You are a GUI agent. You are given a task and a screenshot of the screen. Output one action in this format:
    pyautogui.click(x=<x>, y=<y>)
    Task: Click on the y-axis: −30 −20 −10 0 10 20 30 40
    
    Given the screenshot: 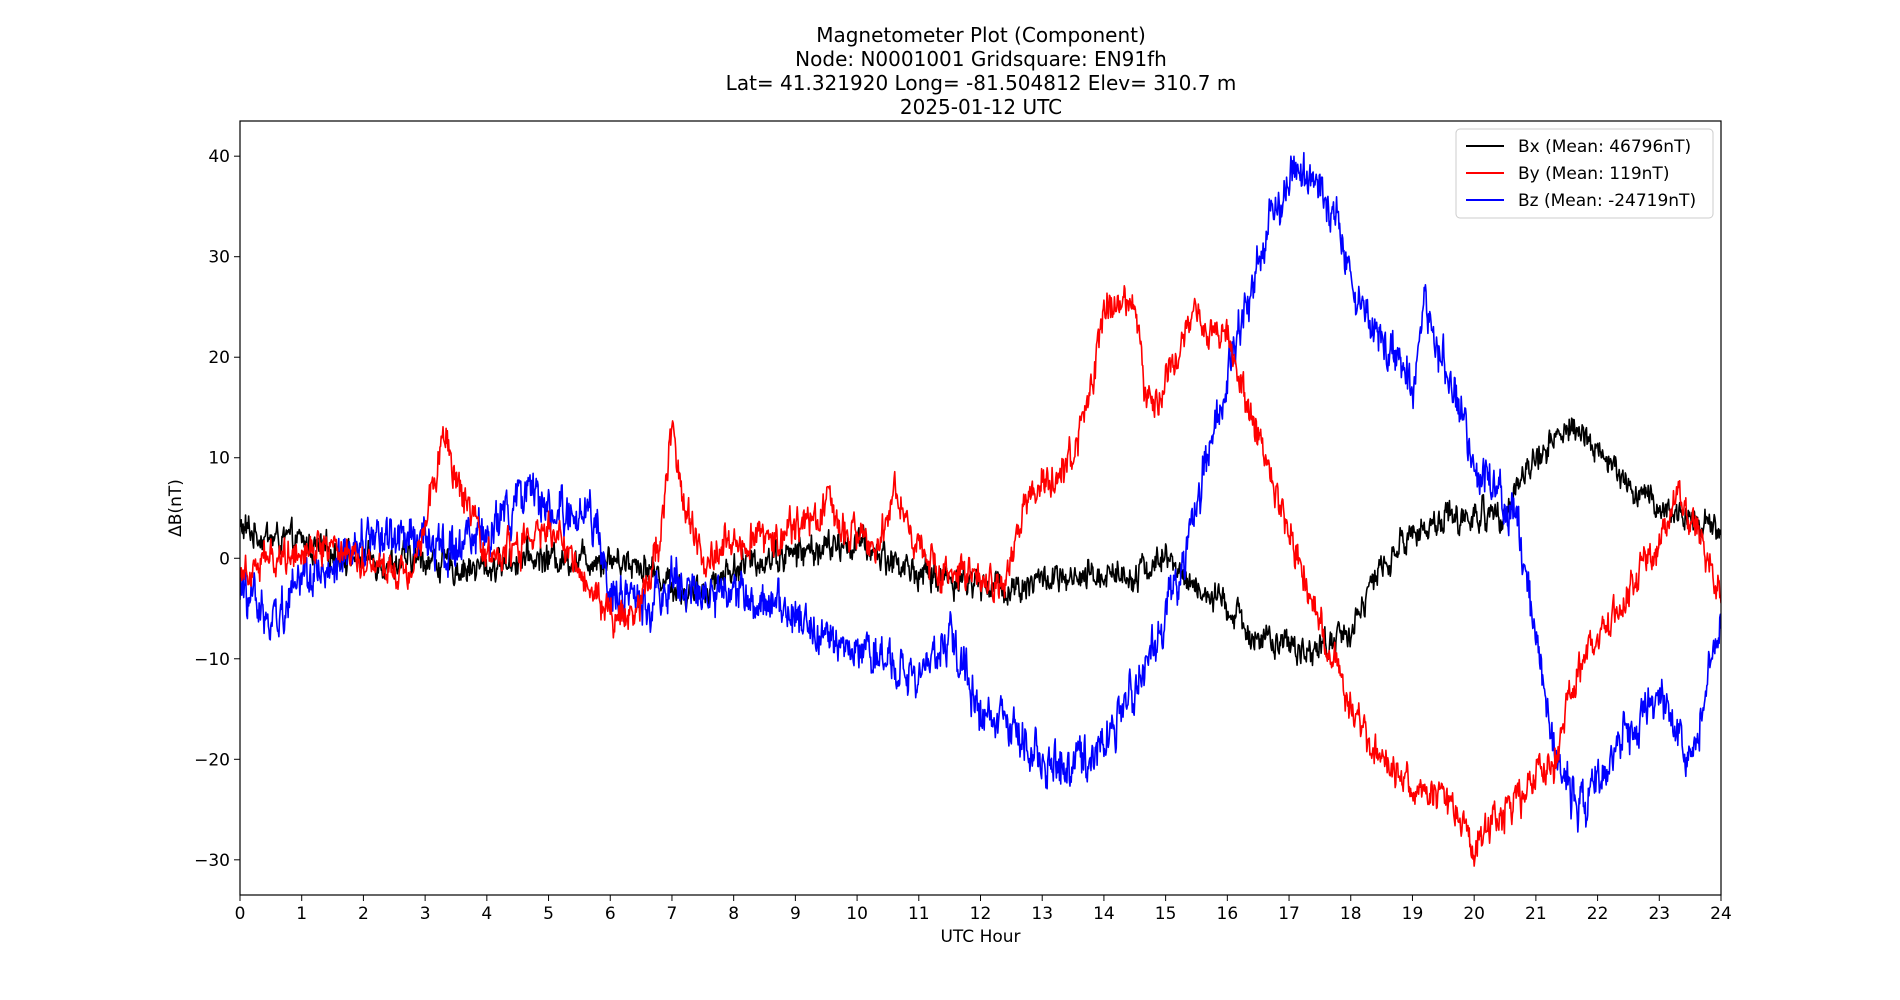 What is the action you would take?
    pyautogui.click(x=217, y=509)
    